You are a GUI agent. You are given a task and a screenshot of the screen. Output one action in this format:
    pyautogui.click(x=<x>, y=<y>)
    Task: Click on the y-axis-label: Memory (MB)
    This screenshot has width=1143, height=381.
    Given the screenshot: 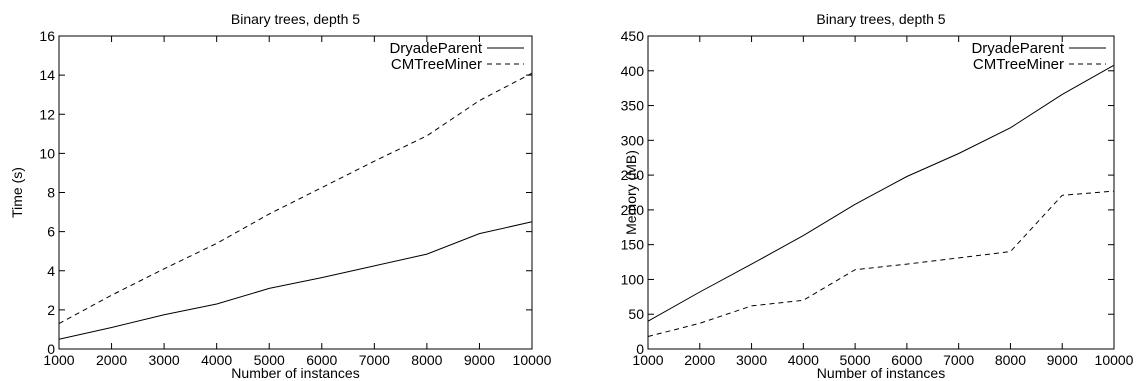 What is the action you would take?
    pyautogui.click(x=631, y=192)
    